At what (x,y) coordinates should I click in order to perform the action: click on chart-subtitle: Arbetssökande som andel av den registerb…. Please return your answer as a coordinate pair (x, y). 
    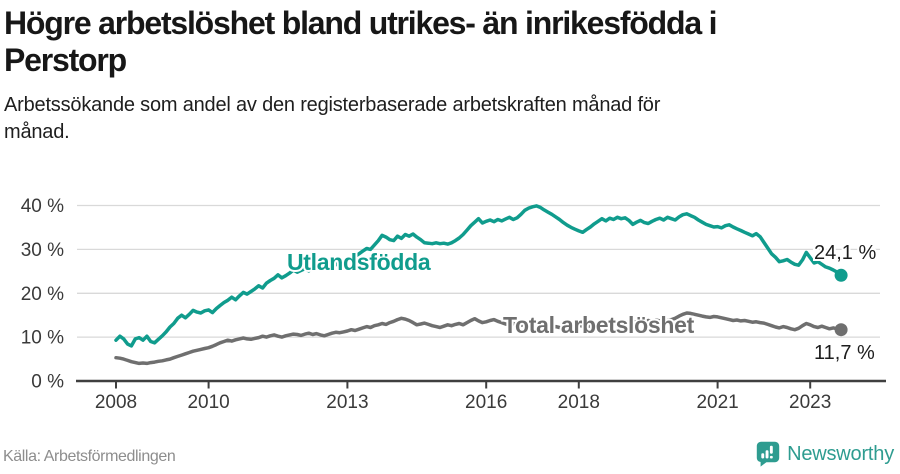
    Looking at the image, I should click on (434, 119).